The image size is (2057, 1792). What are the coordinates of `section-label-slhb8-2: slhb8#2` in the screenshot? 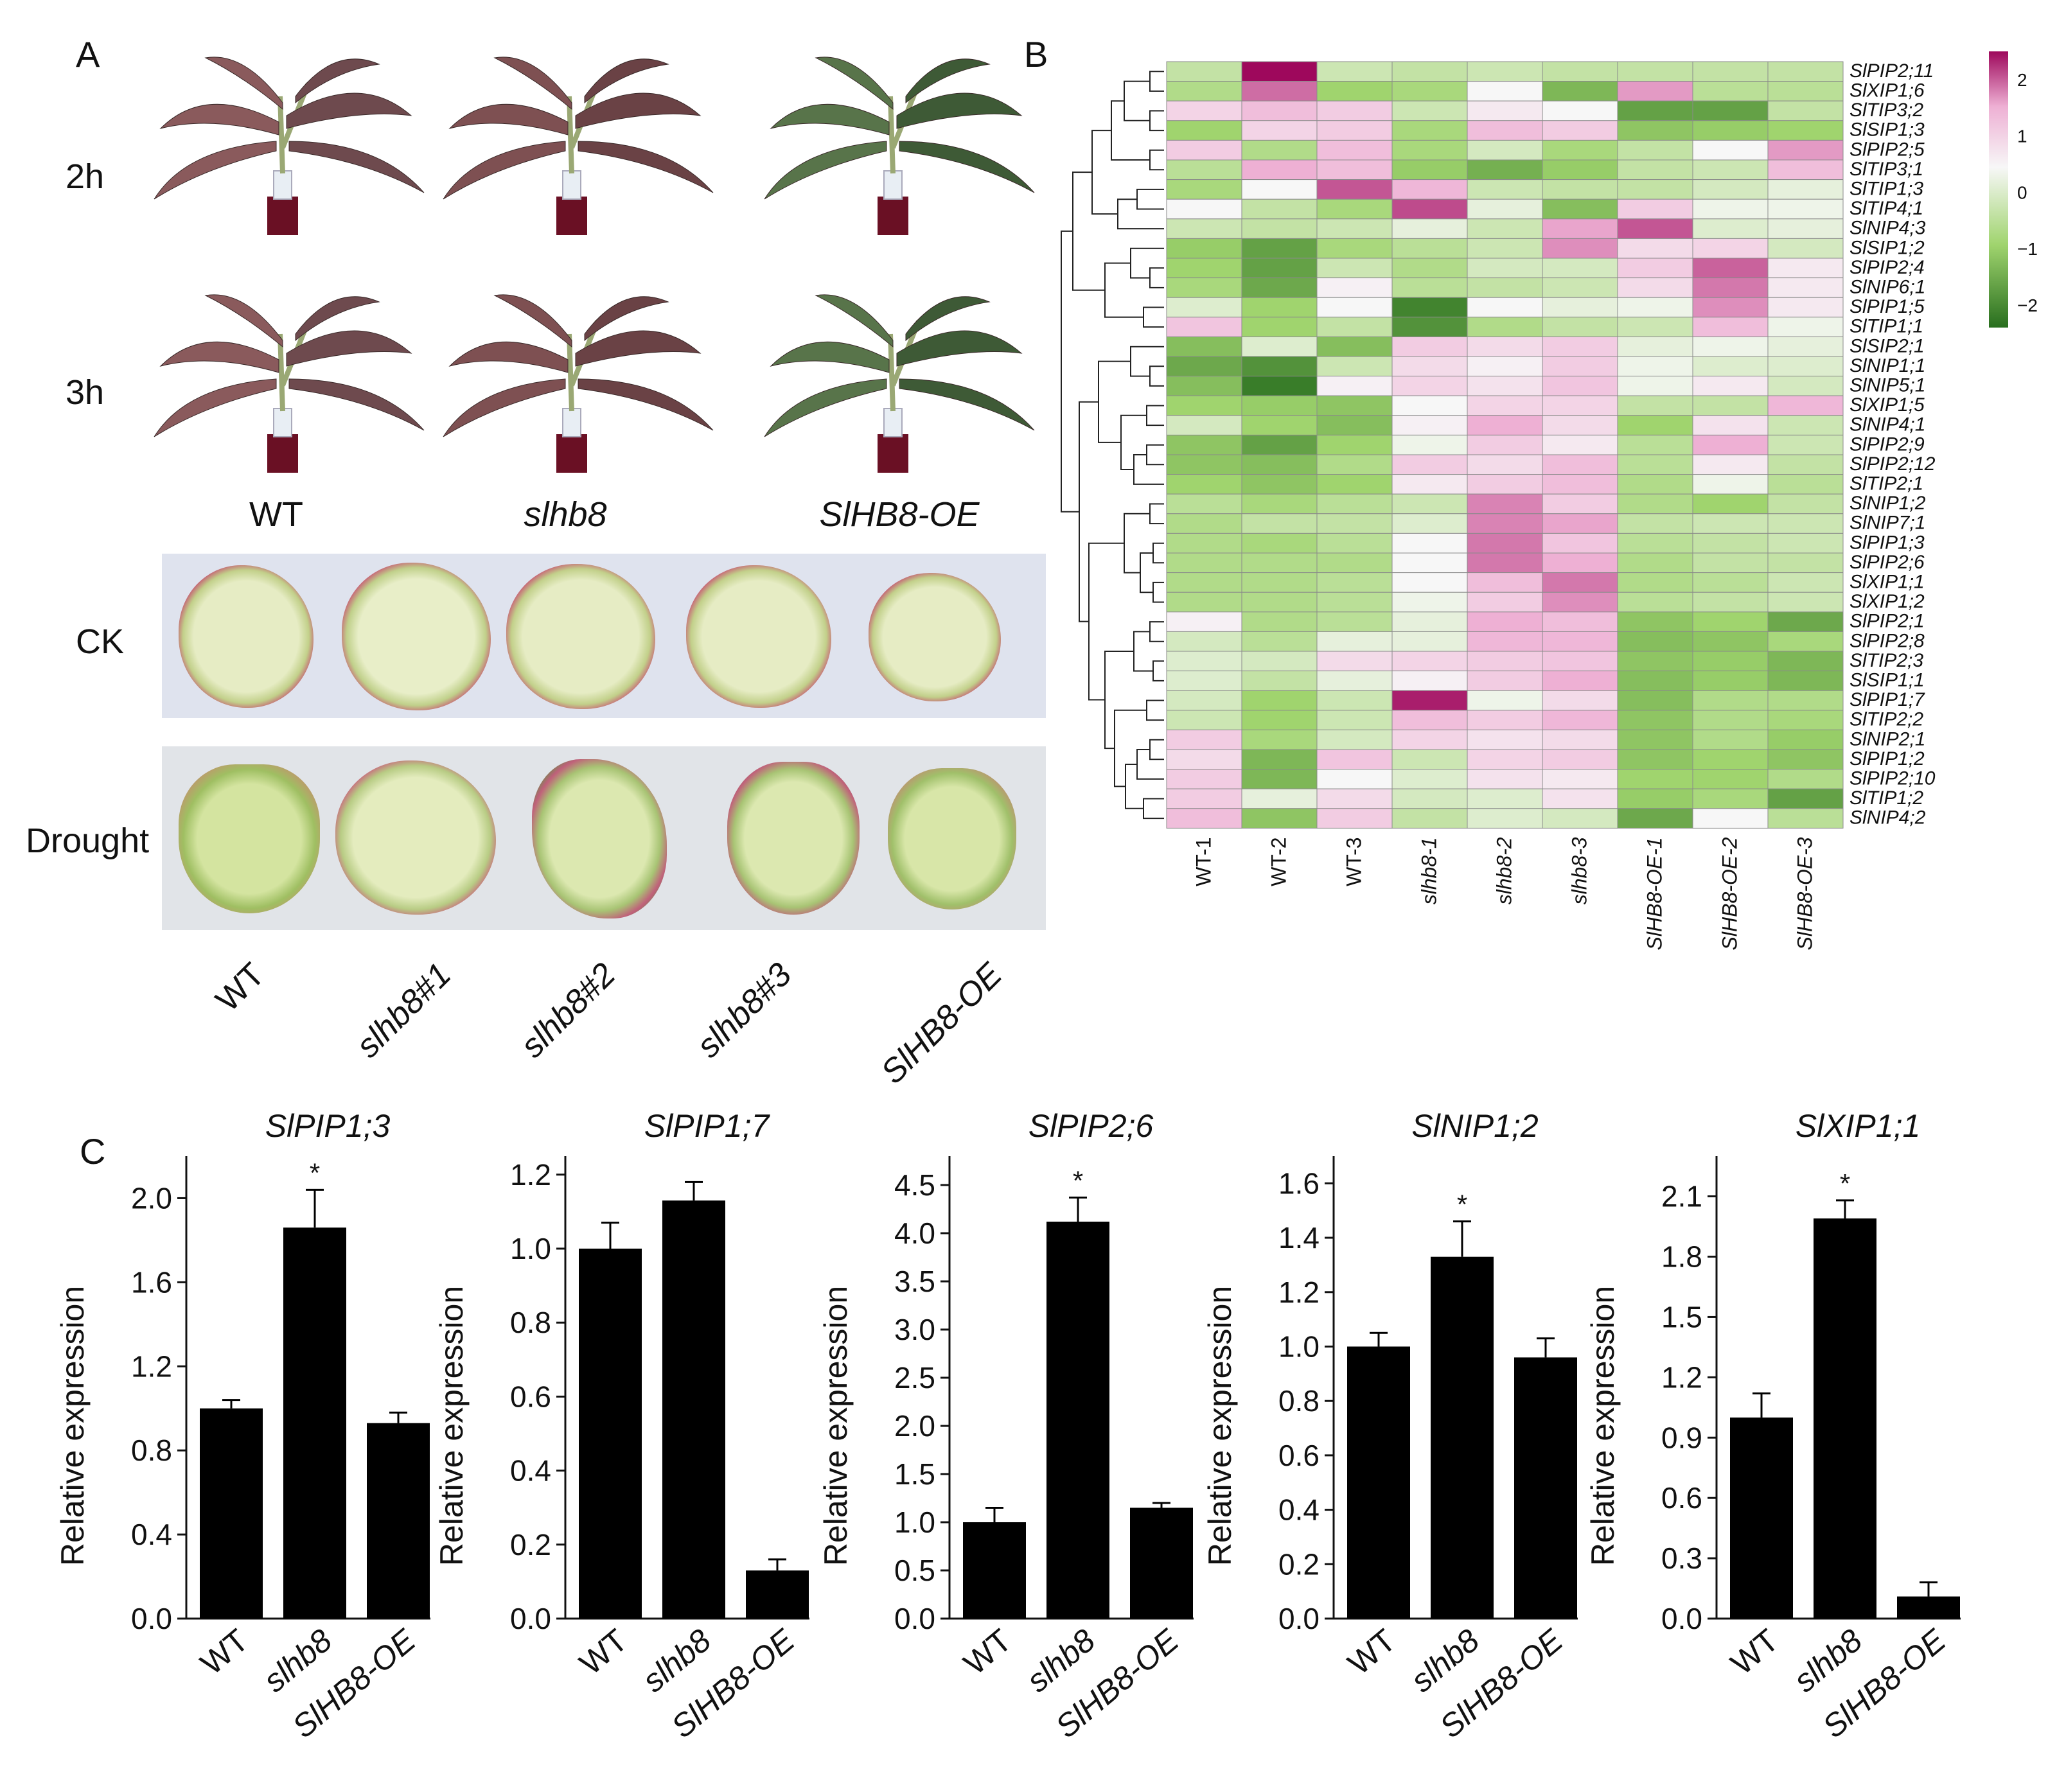 It's located at (568, 1011).